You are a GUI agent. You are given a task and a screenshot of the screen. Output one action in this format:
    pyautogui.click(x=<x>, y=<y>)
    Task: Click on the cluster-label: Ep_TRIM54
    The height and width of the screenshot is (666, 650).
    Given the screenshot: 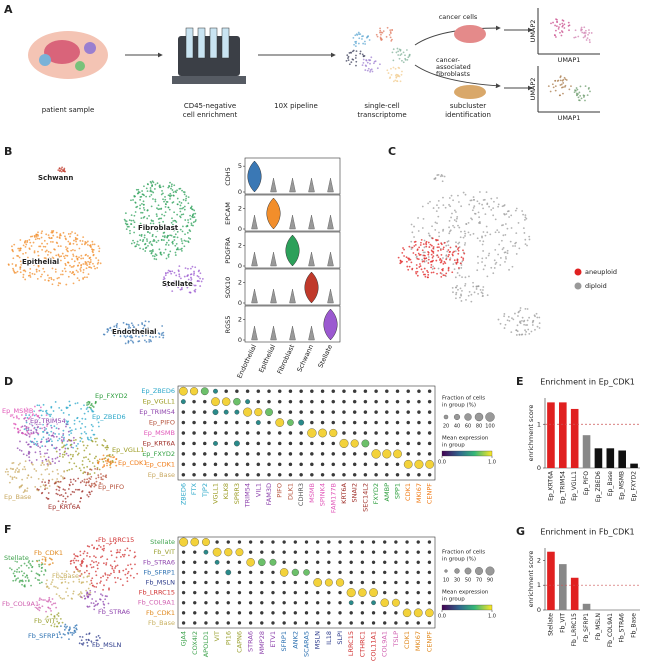 What is the action you would take?
    pyautogui.click(x=48, y=421)
    